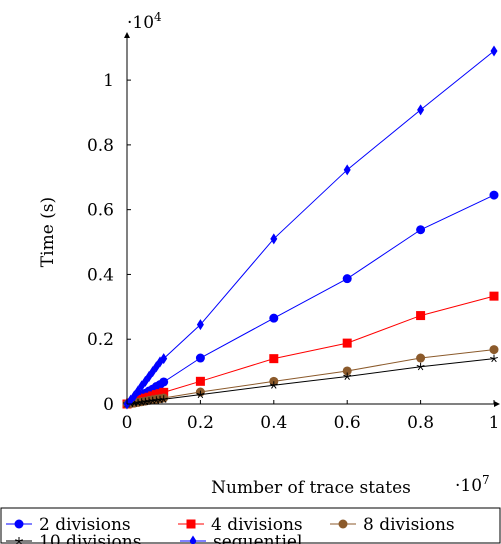  Describe the element at coordinates (273, 423) in the screenshot. I see `x-tick-label: 0.4` at that location.